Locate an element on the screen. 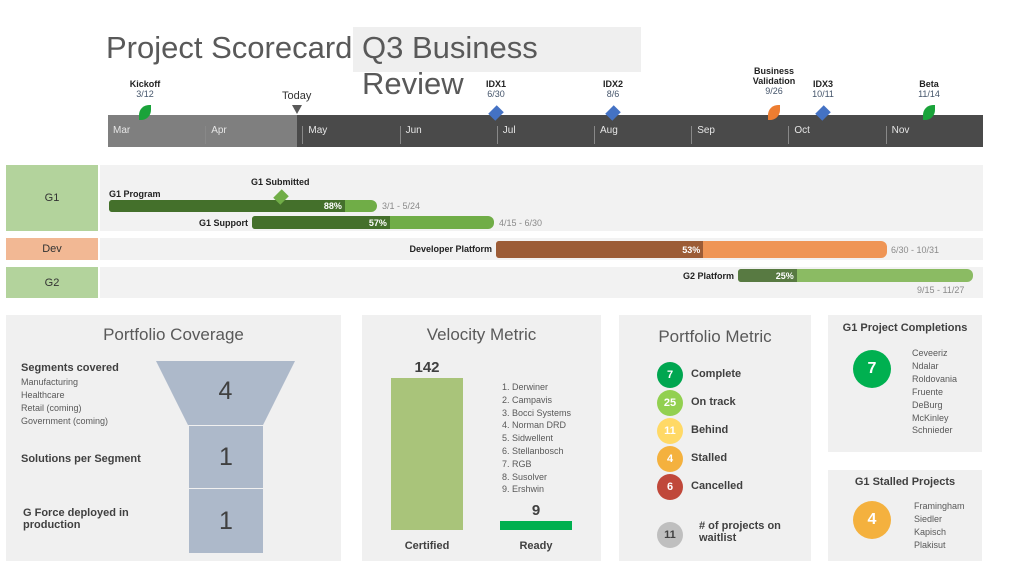 Image resolution: width=1024 pixels, height=576 pixels. status-label: Stalled is located at coordinates (709, 458).